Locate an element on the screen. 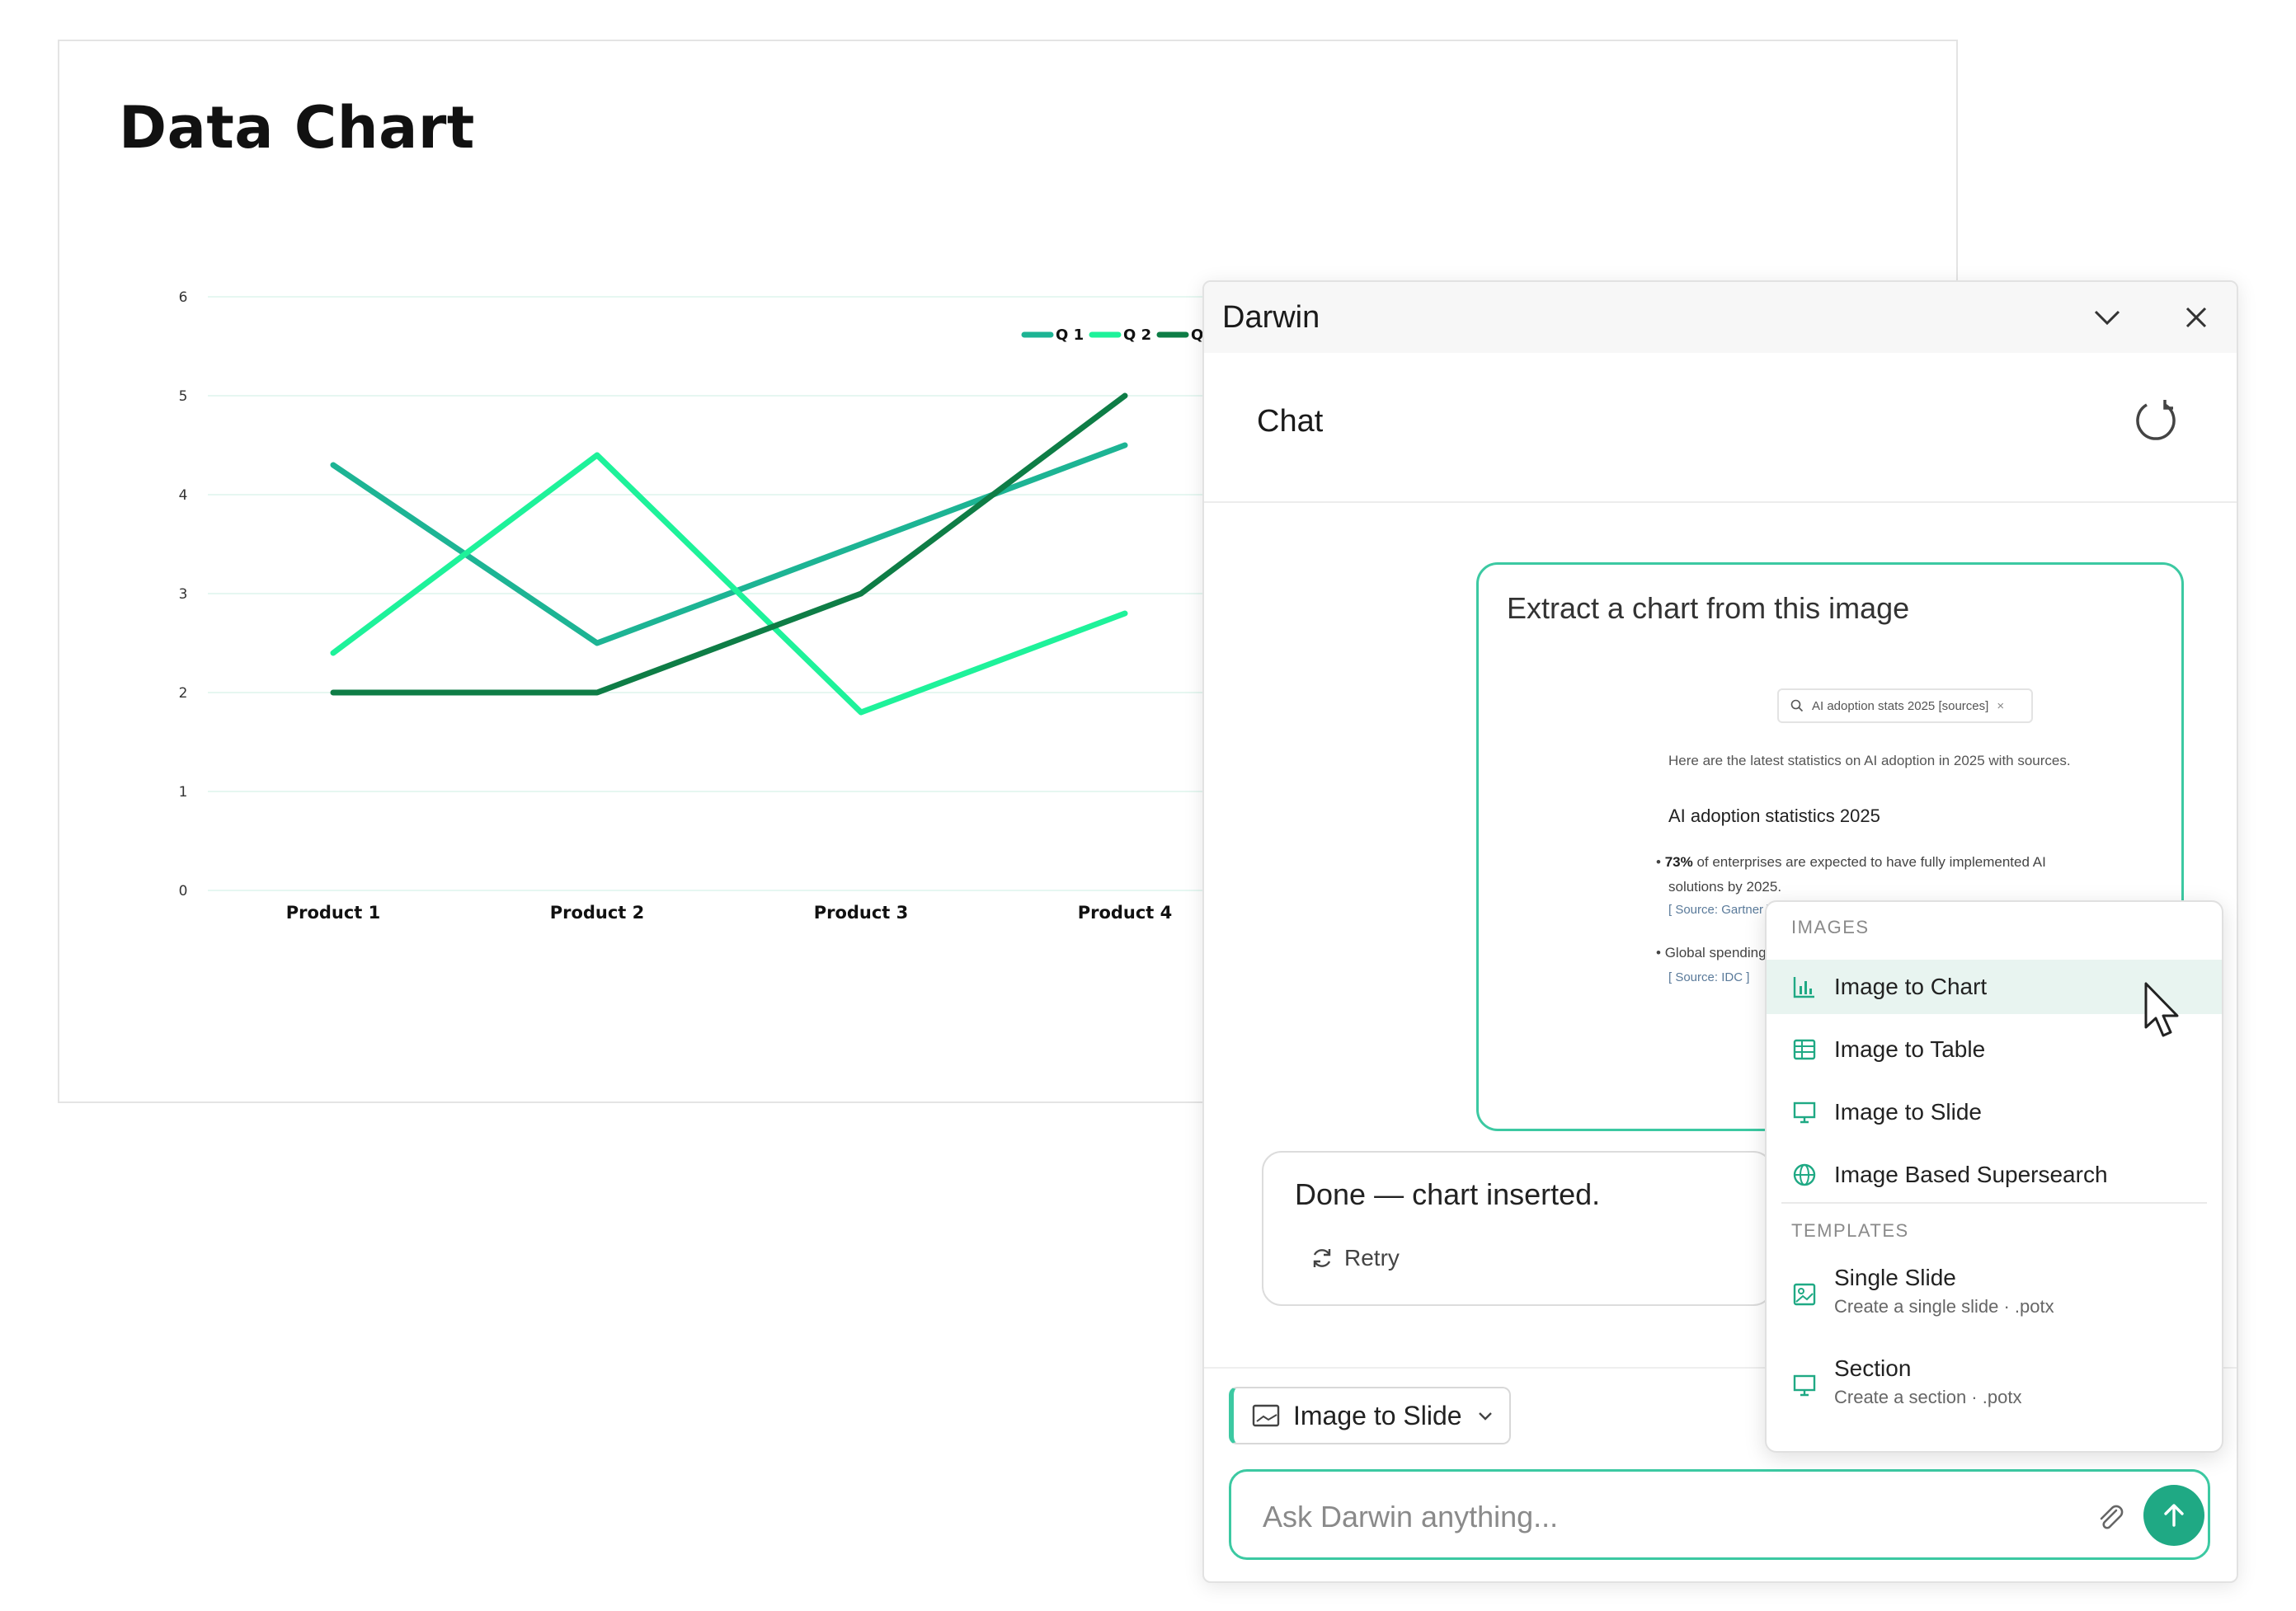  globe-icon is located at coordinates (1804, 1174).